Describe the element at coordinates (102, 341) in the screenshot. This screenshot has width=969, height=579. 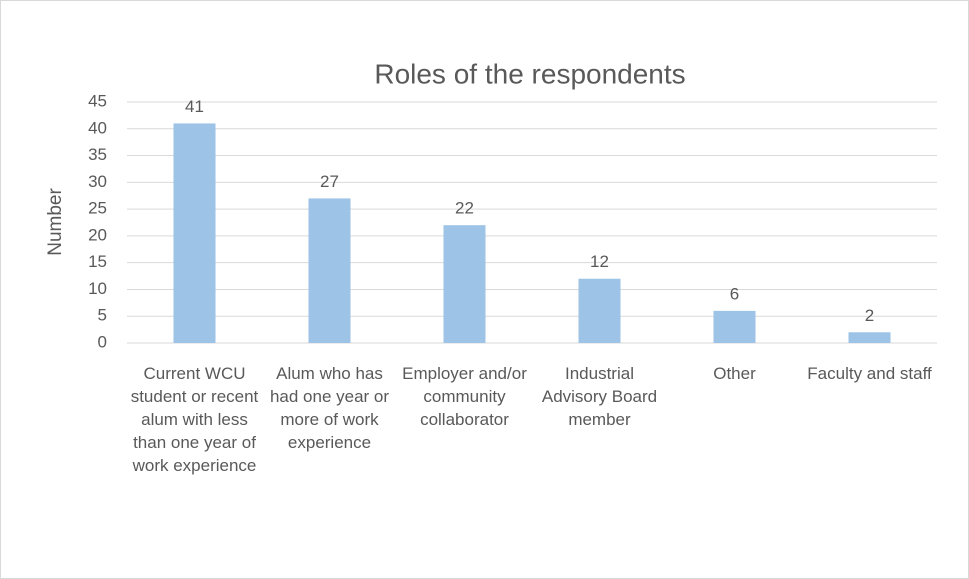
I see `y-tick-label: 0` at that location.